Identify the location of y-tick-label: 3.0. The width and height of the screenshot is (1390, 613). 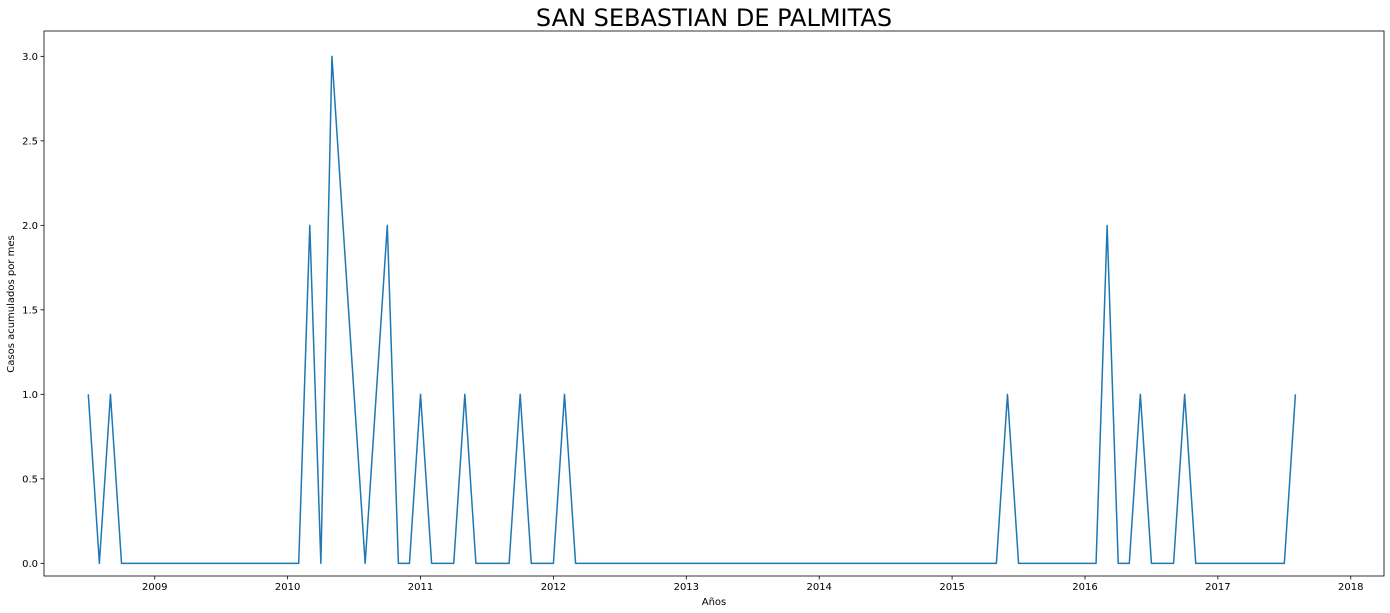
(30, 57).